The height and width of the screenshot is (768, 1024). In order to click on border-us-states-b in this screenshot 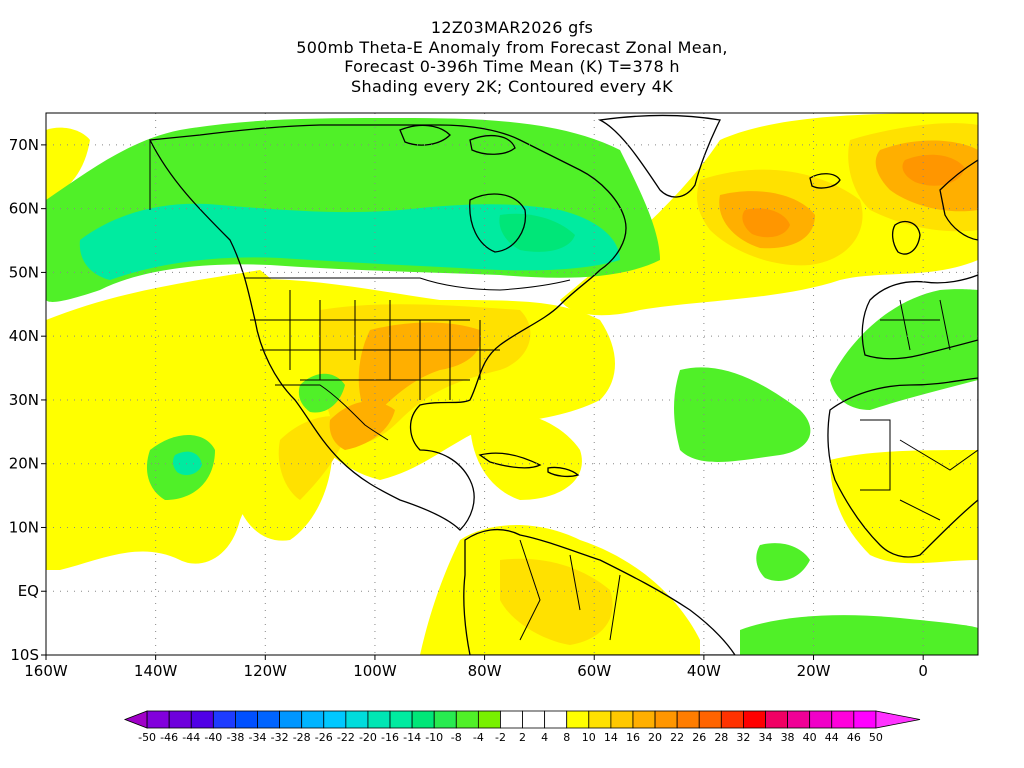, I will do `click(375, 350)`.